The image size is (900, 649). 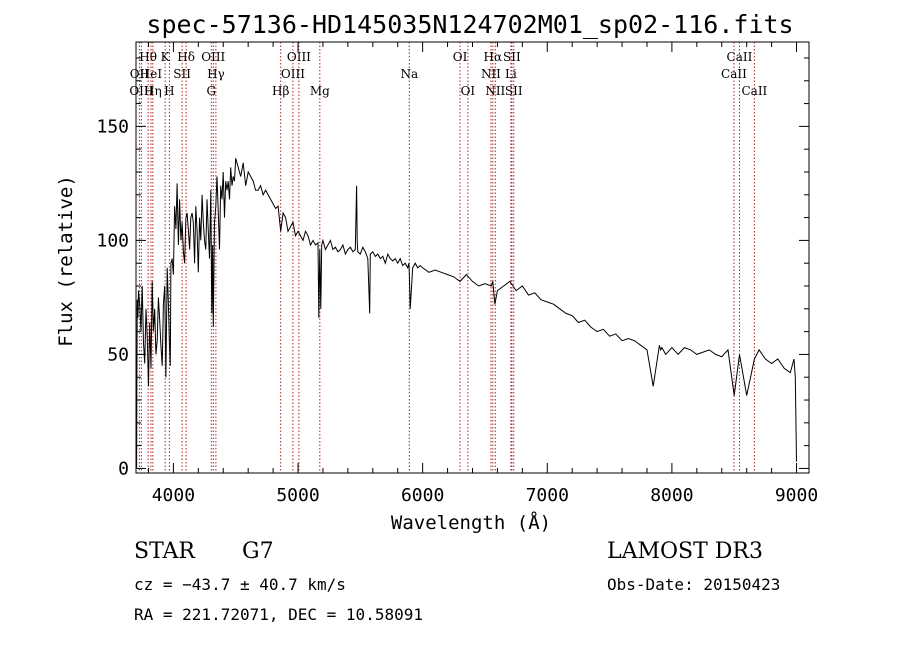 What do you see at coordinates (491, 74) in the screenshot?
I see `line-label-19: NII` at bounding box center [491, 74].